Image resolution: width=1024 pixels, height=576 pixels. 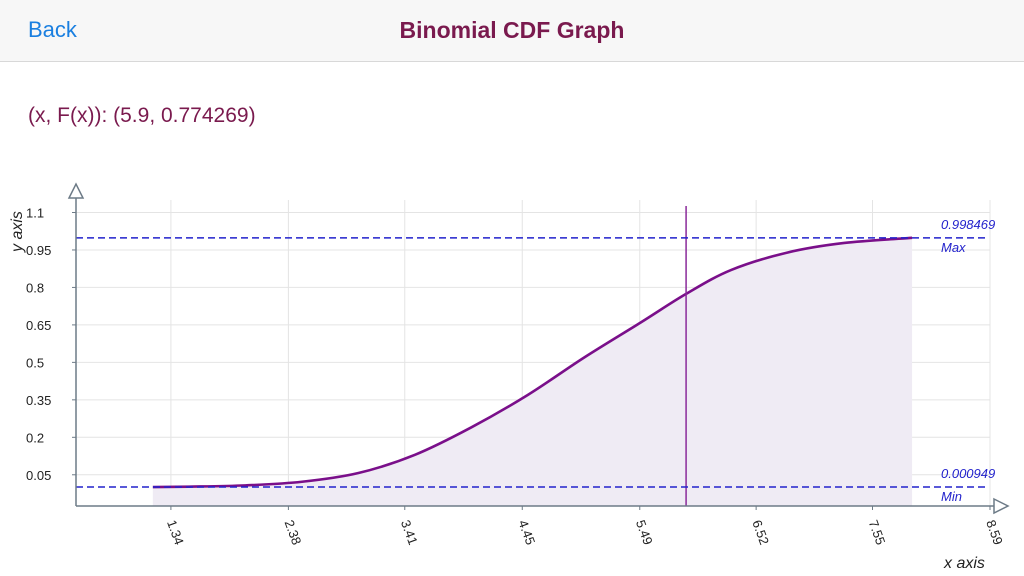 I want to click on y-tick-label: 0.5, so click(x=35, y=362).